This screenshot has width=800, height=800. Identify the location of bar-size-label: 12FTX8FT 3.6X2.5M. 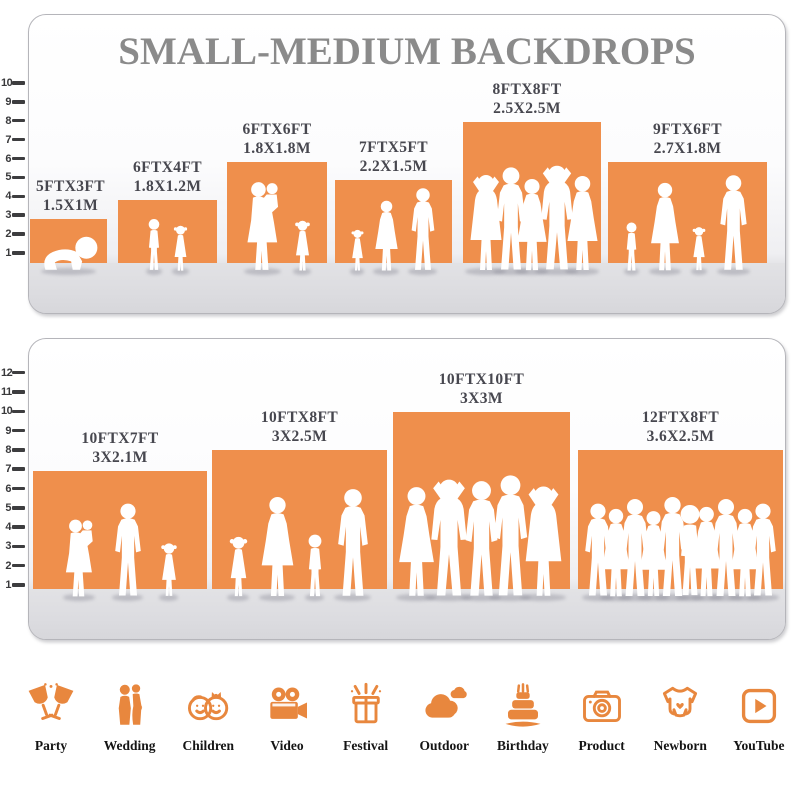
(680, 427).